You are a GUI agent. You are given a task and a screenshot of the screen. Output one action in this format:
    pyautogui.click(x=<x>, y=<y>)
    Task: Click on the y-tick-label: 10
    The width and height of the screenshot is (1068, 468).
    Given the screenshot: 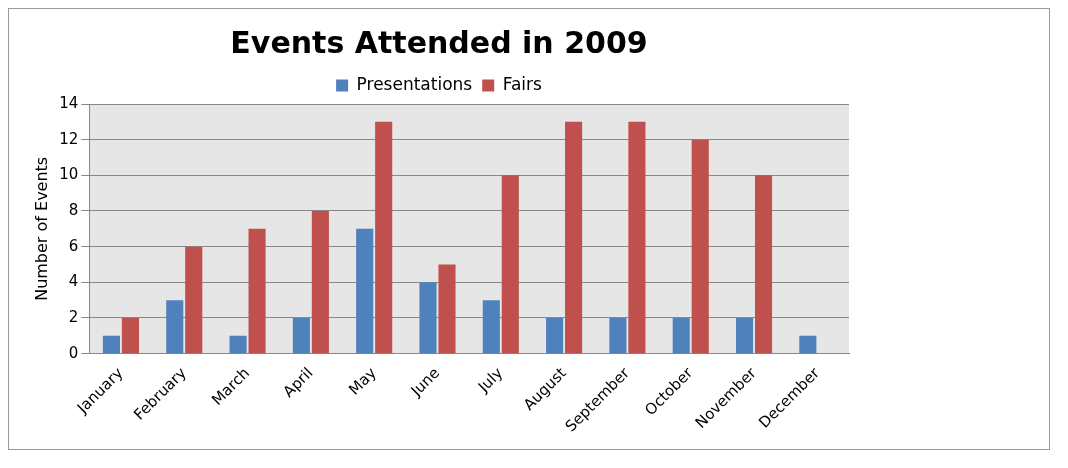 What is the action you would take?
    pyautogui.click(x=69, y=174)
    